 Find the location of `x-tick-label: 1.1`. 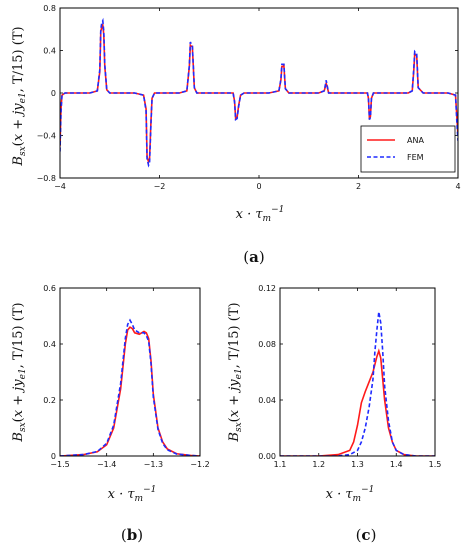

x-tick-label: 1.1 is located at coordinates (280, 464).